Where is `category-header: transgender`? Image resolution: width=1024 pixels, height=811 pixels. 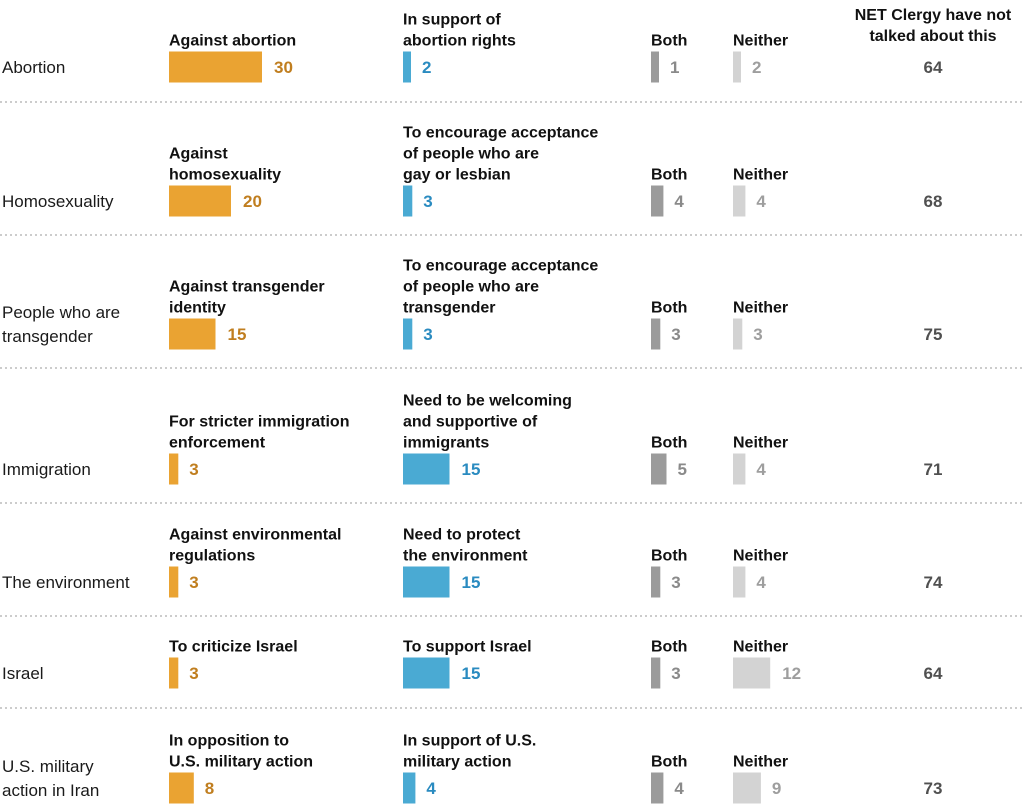
category-header: transgender is located at coordinates (449, 308).